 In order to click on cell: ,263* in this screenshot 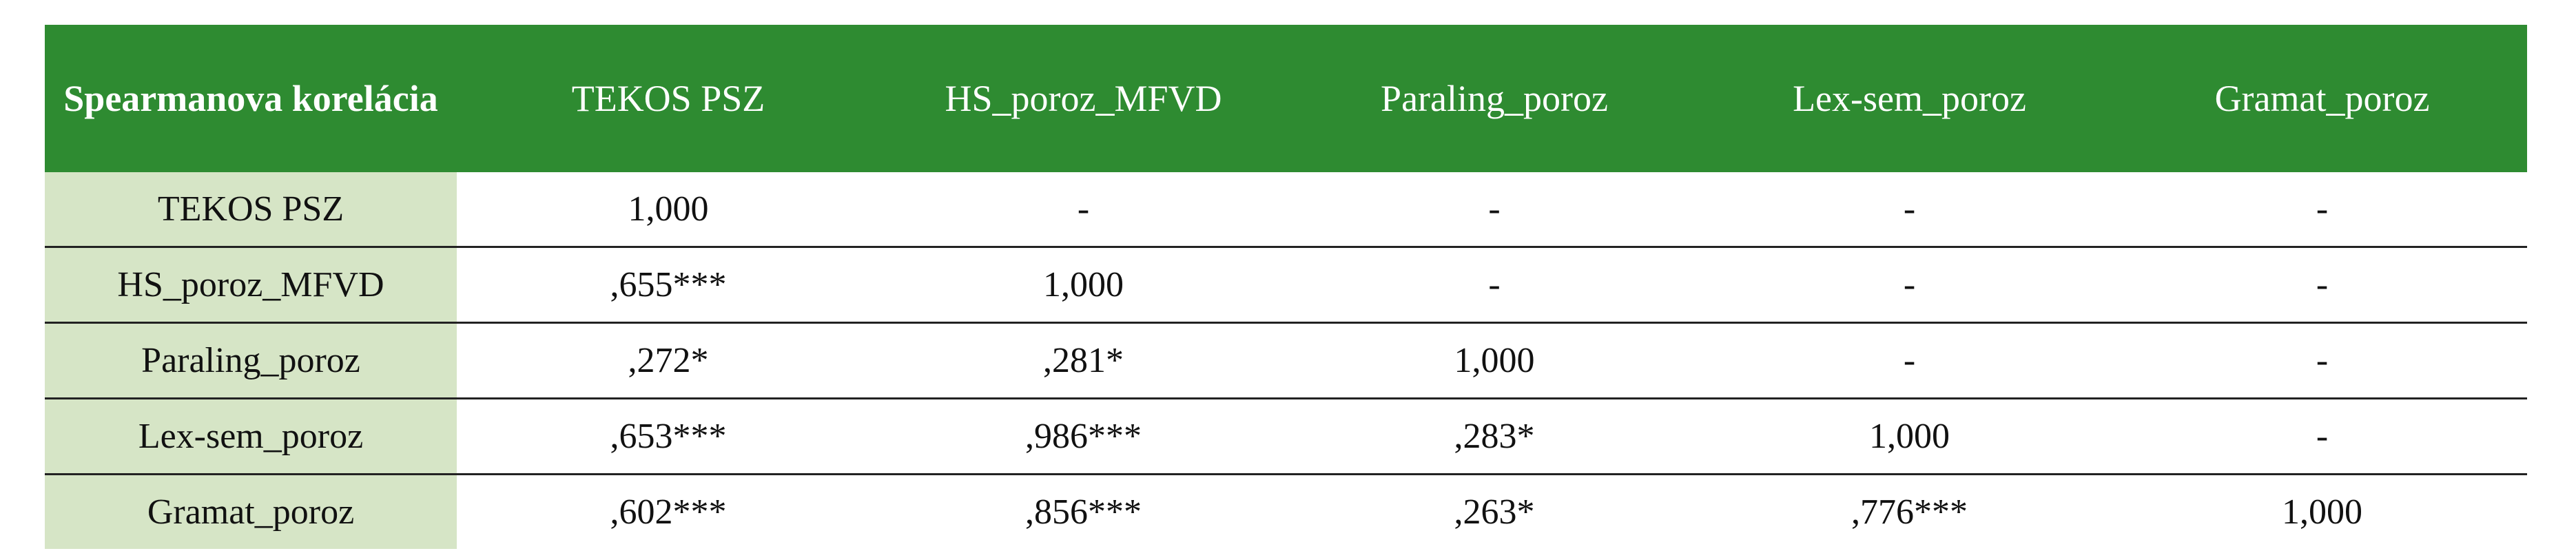, I will do `click(1494, 512)`.